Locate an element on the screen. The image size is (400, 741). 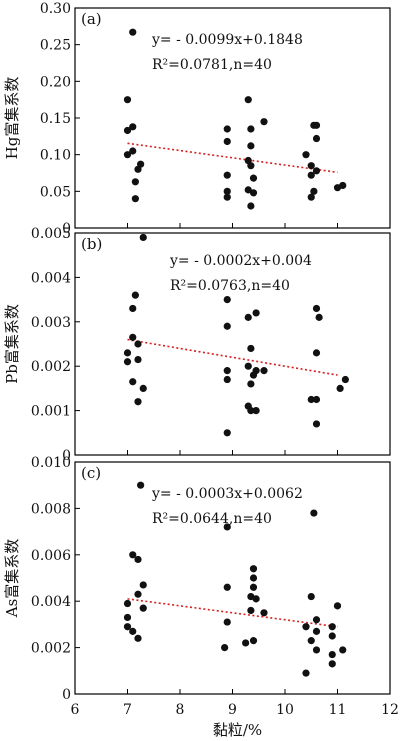
y-tick-label: 0.004 is located at coordinates (51, 602).